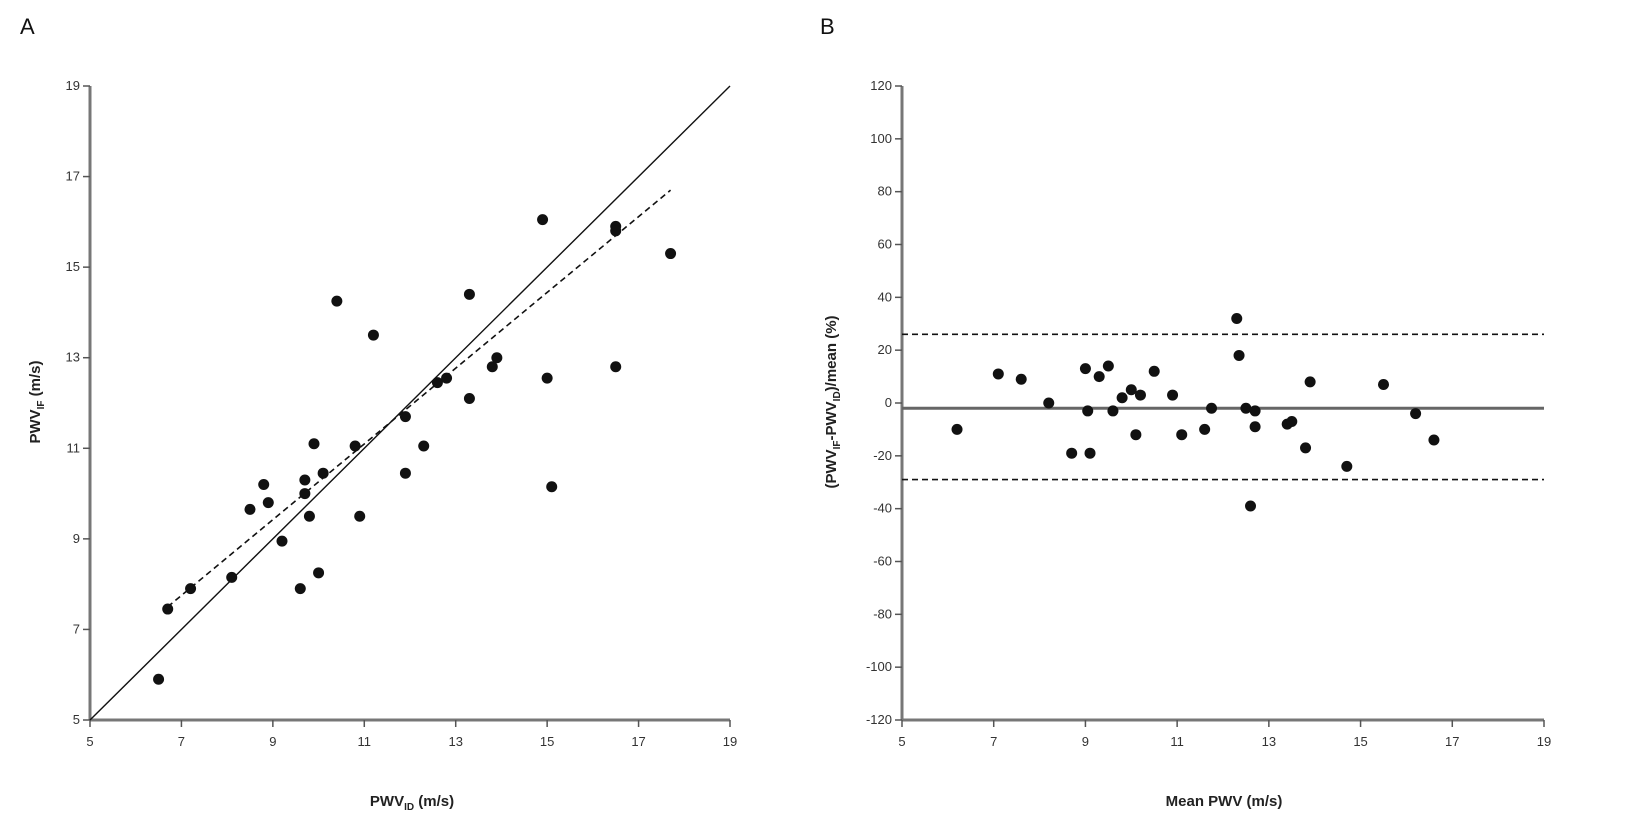  Describe the element at coordinates (73, 176) in the screenshot. I see `panel-a-y-tick-label: 17` at that location.